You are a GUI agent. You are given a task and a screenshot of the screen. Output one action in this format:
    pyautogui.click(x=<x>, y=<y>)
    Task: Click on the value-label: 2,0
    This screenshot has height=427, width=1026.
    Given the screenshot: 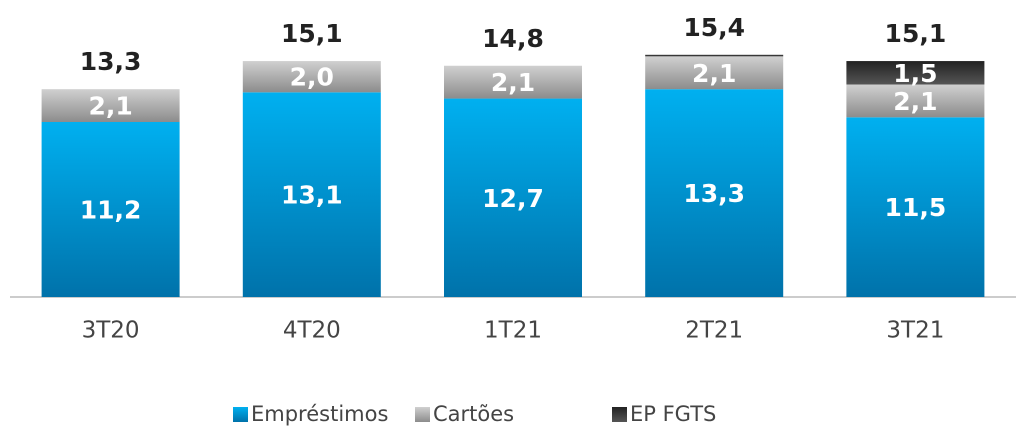 What is the action you would take?
    pyautogui.click(x=312, y=77)
    